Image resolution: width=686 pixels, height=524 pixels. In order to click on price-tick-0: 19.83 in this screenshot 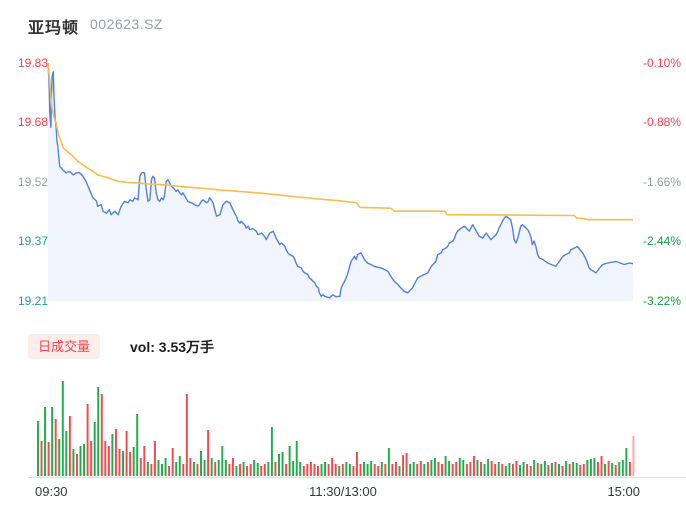, I will do `click(32, 63)`.